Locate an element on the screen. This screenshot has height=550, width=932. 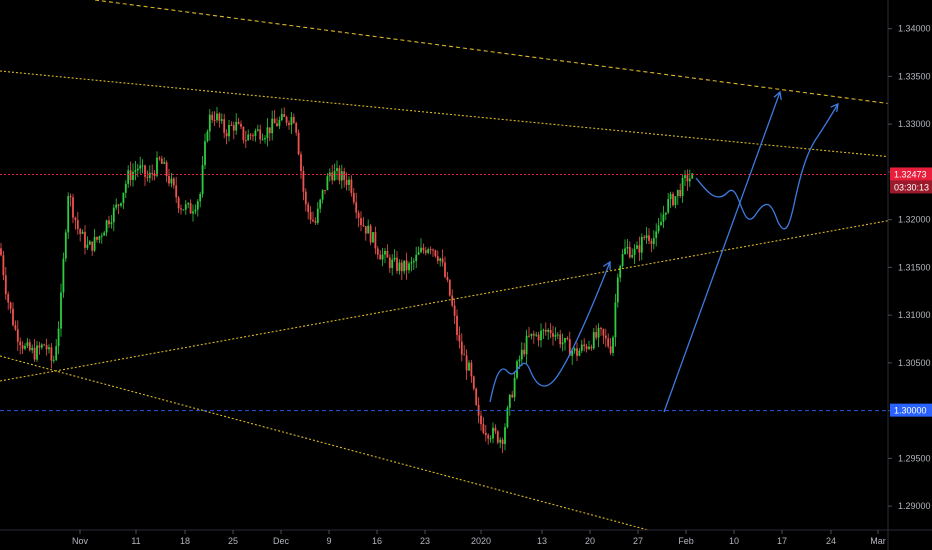
price-tick-label: 1.31500 is located at coordinates (914, 267).